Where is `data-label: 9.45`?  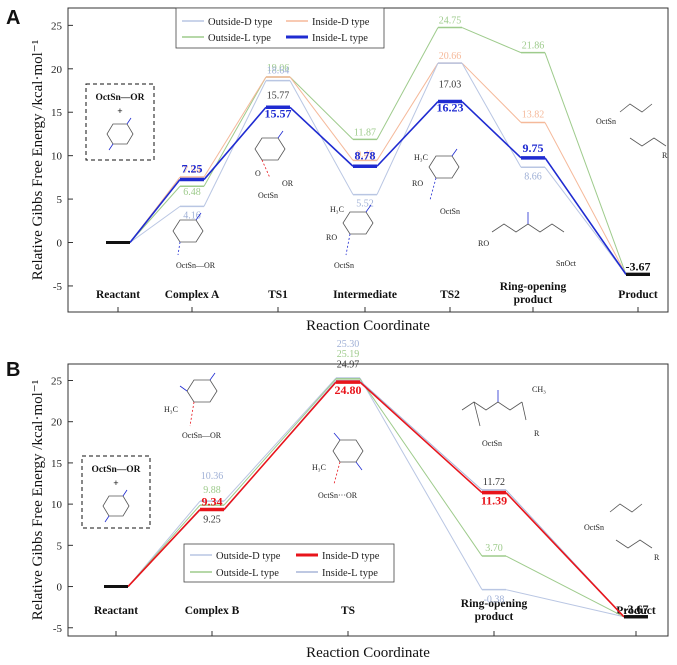
data-label: 9.45 is located at coordinates (365, 154).